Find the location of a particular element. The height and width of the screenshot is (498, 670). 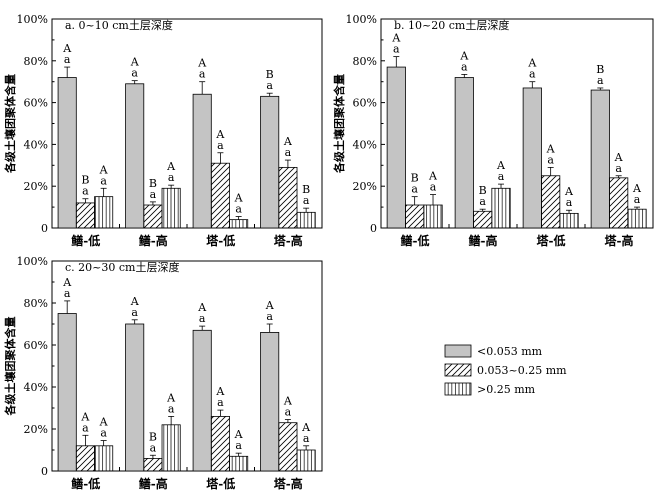

legend-label-coarse: >0.25 mm is located at coordinates (506, 389).